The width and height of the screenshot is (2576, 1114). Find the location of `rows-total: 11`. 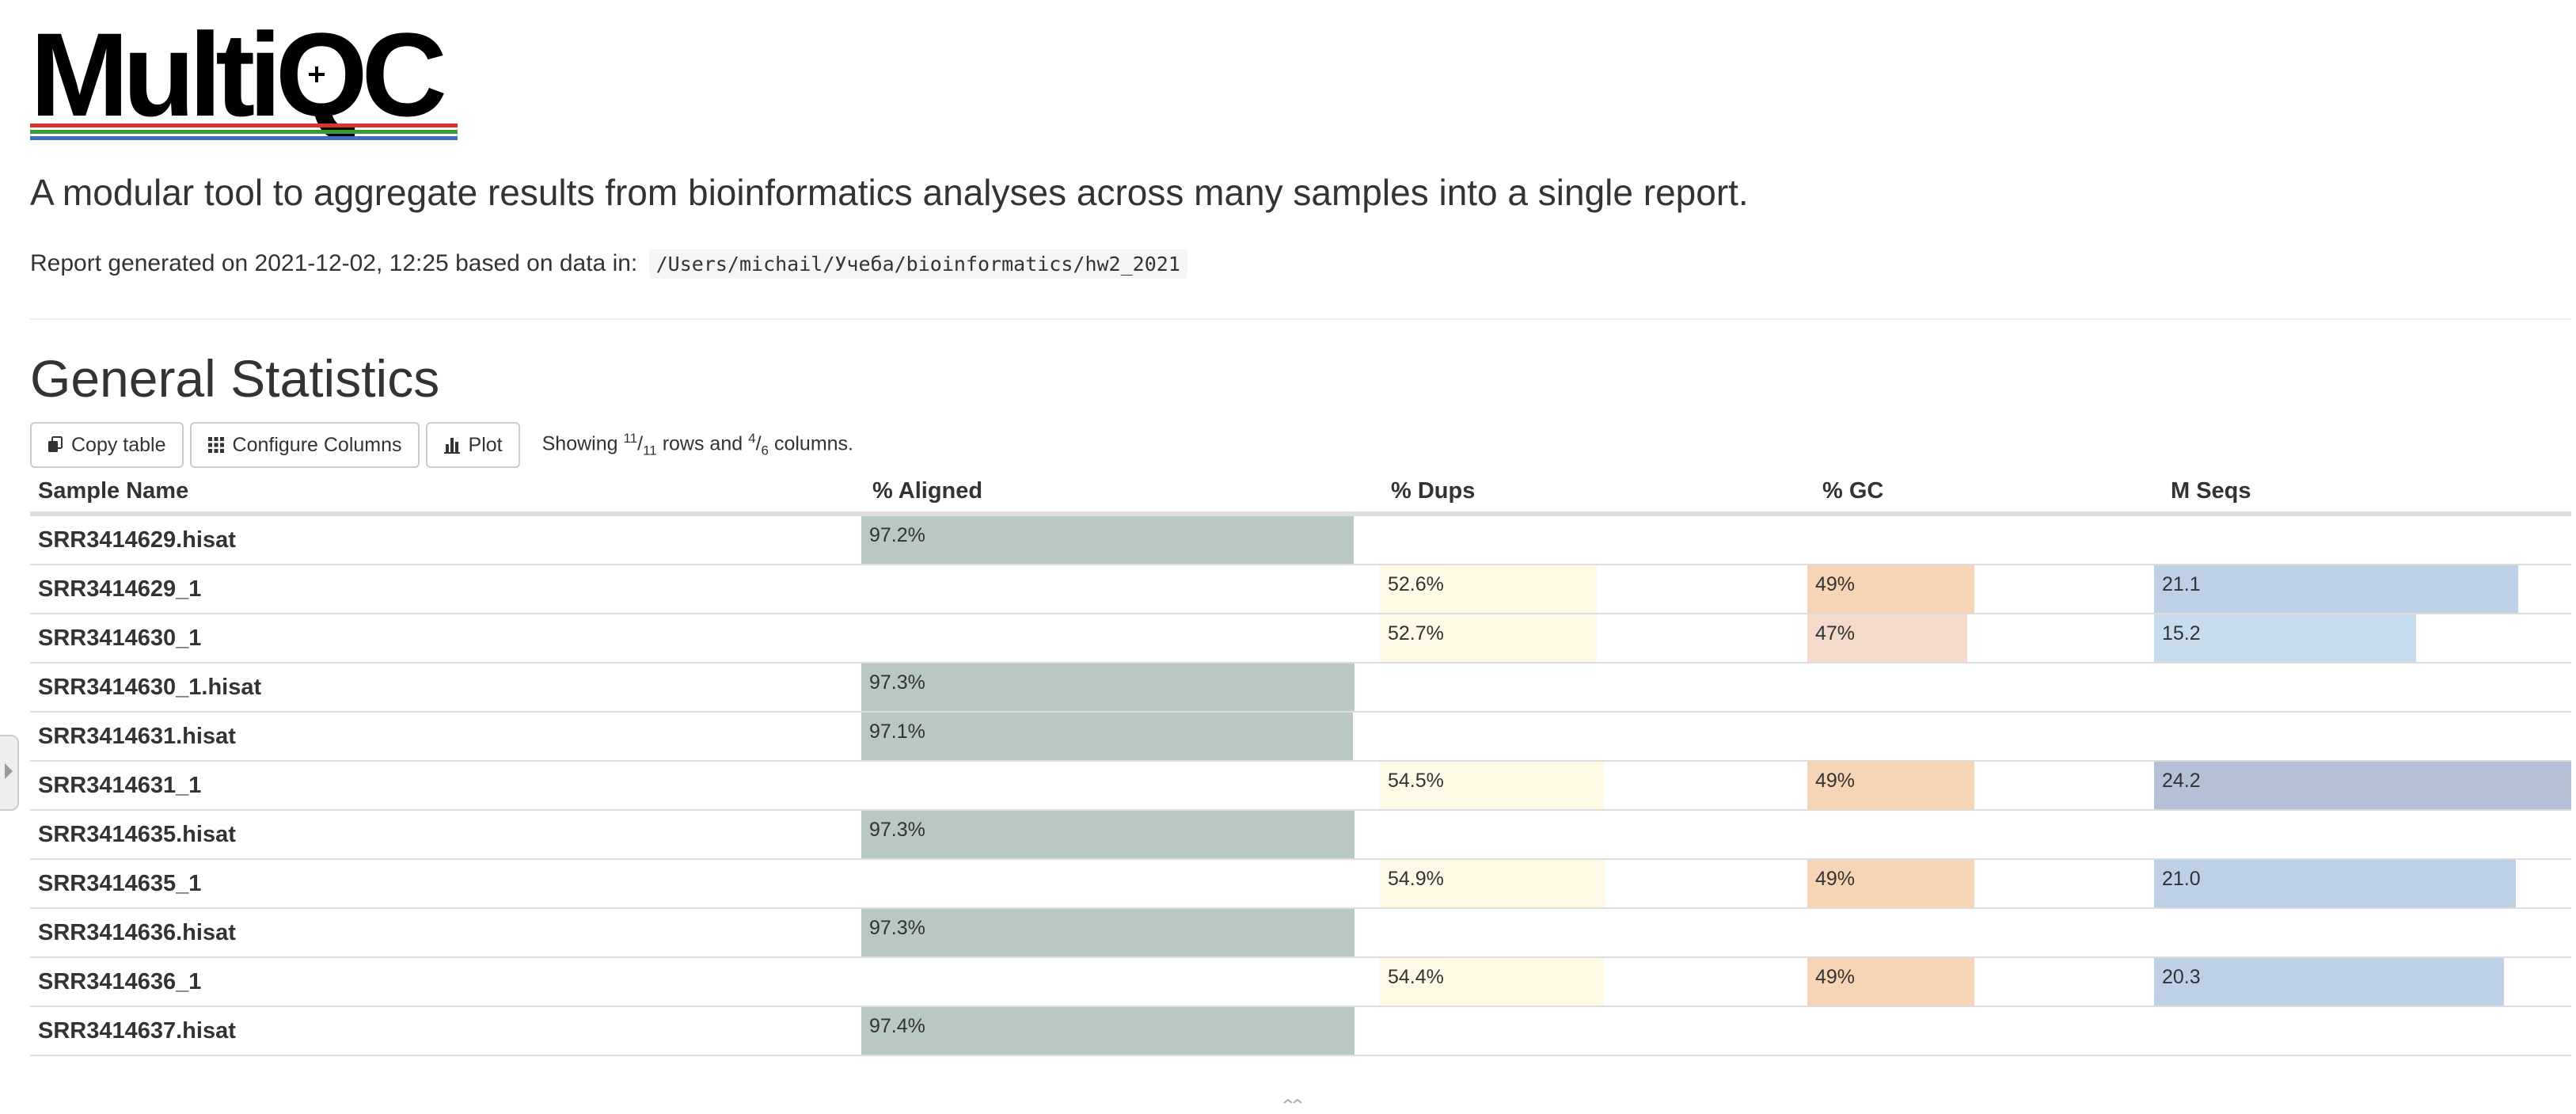

rows-total: 11 is located at coordinates (650, 451).